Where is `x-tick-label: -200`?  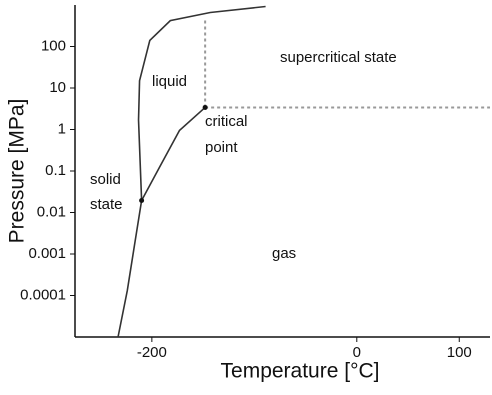
x-tick-label: -200 is located at coordinates (152, 352).